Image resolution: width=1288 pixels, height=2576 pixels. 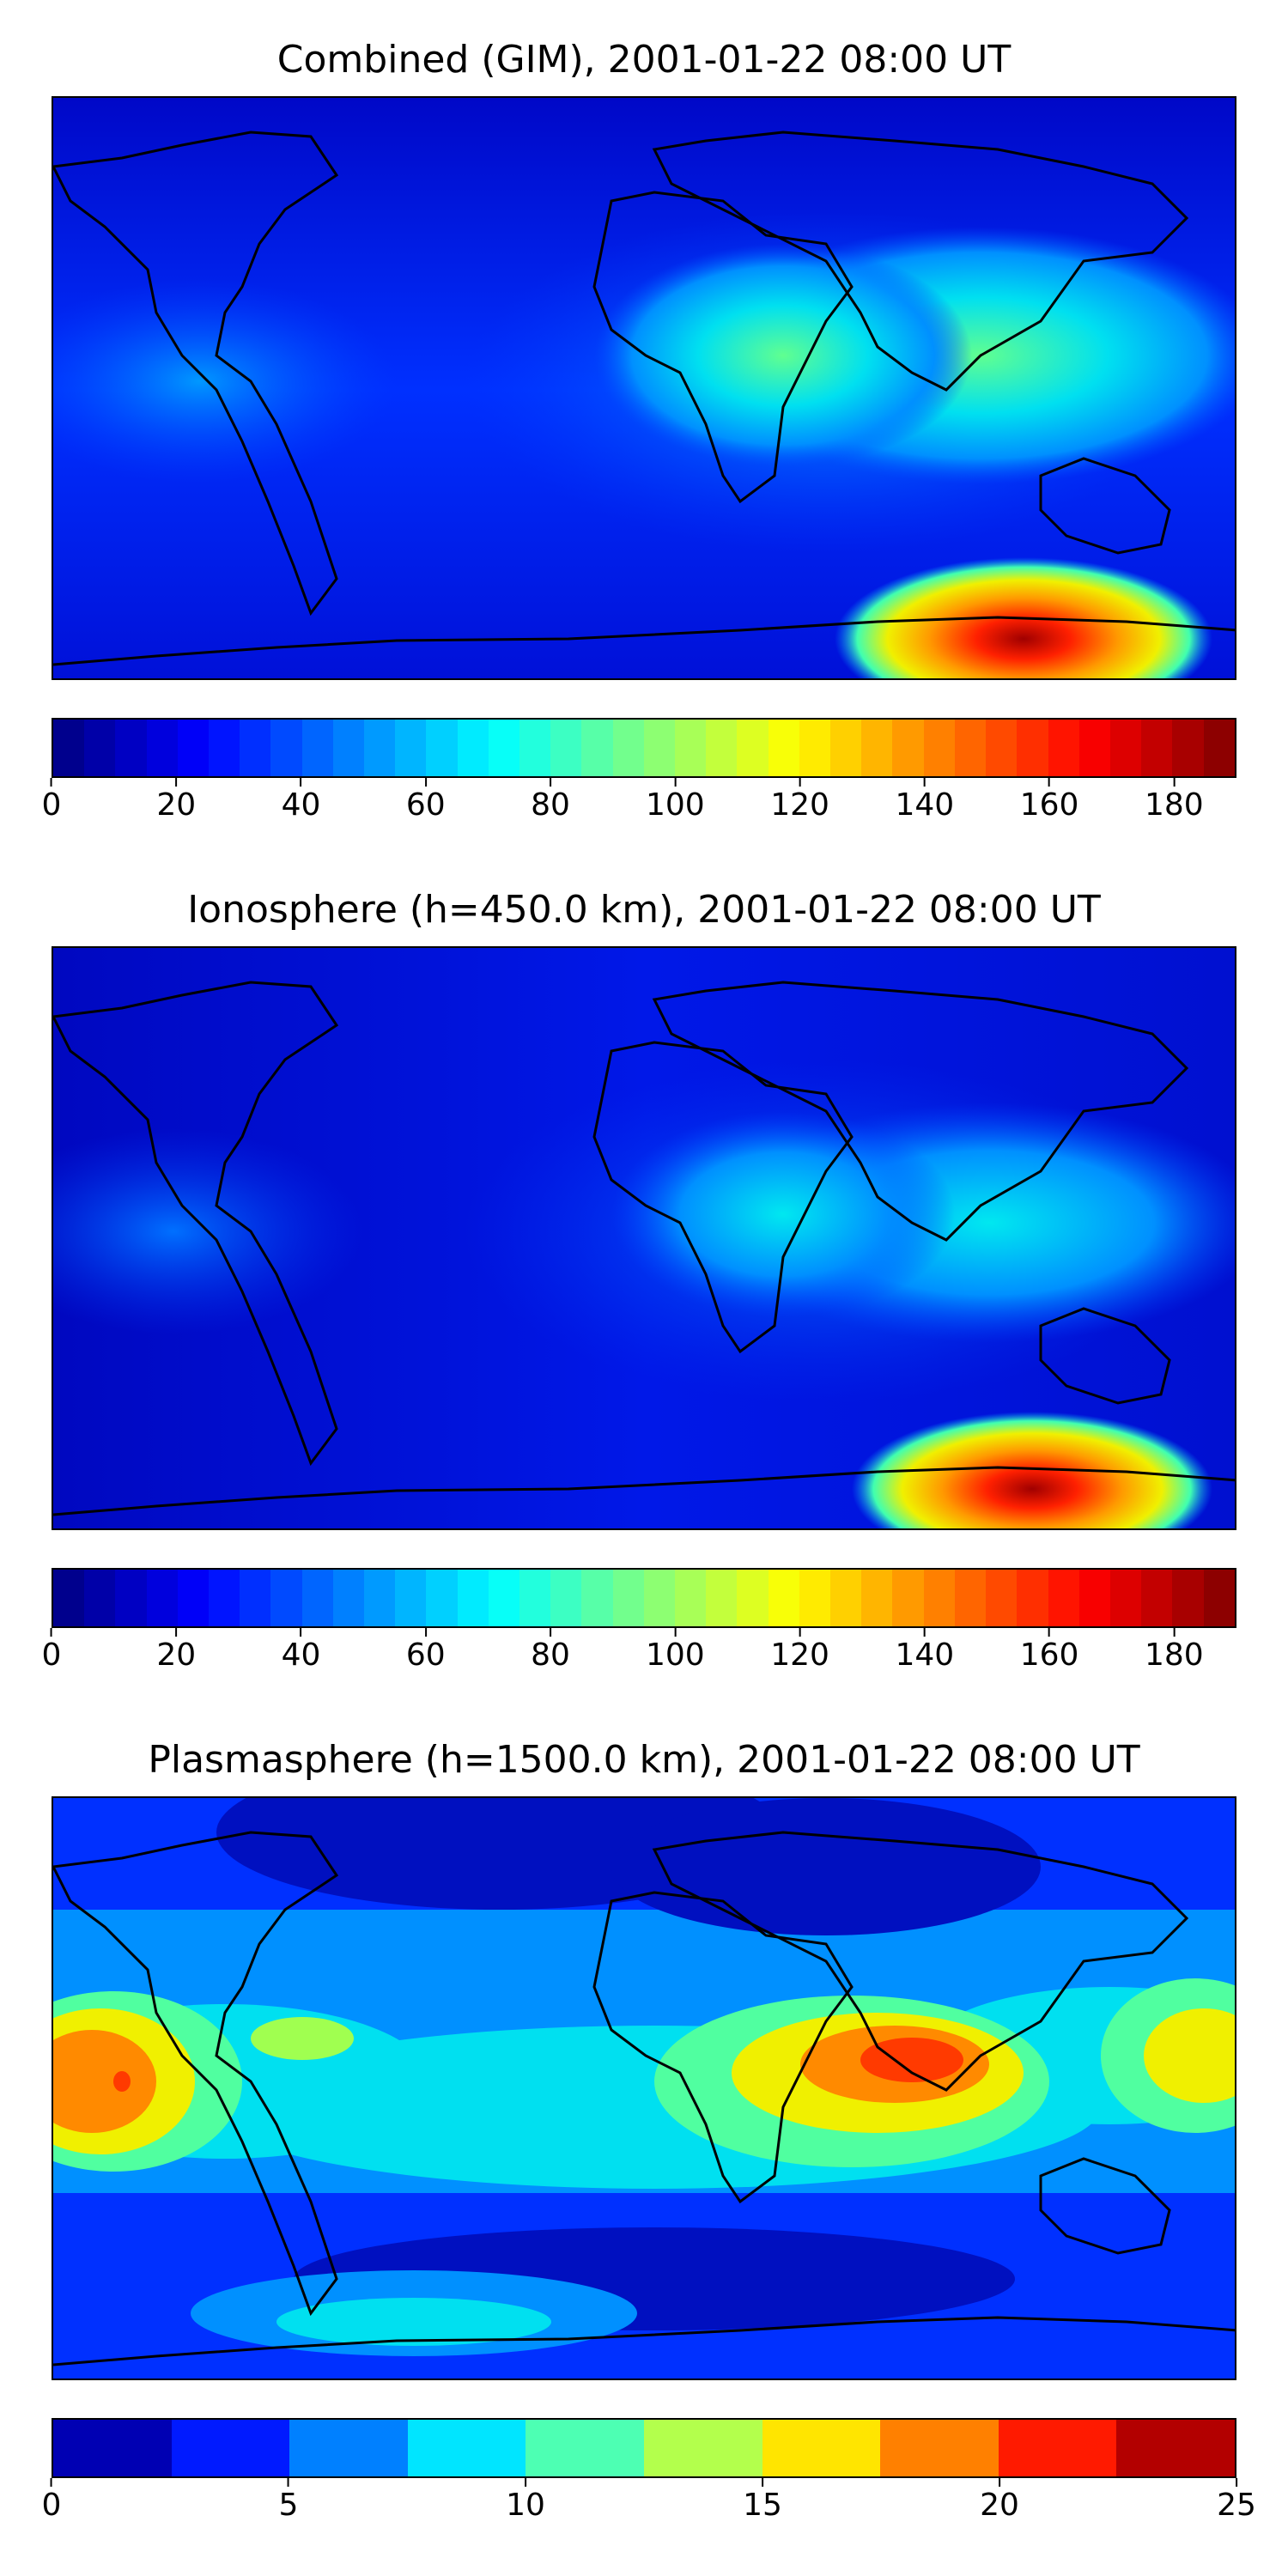 I want to click on colorbar-plasmasphere, so click(x=644, y=2448).